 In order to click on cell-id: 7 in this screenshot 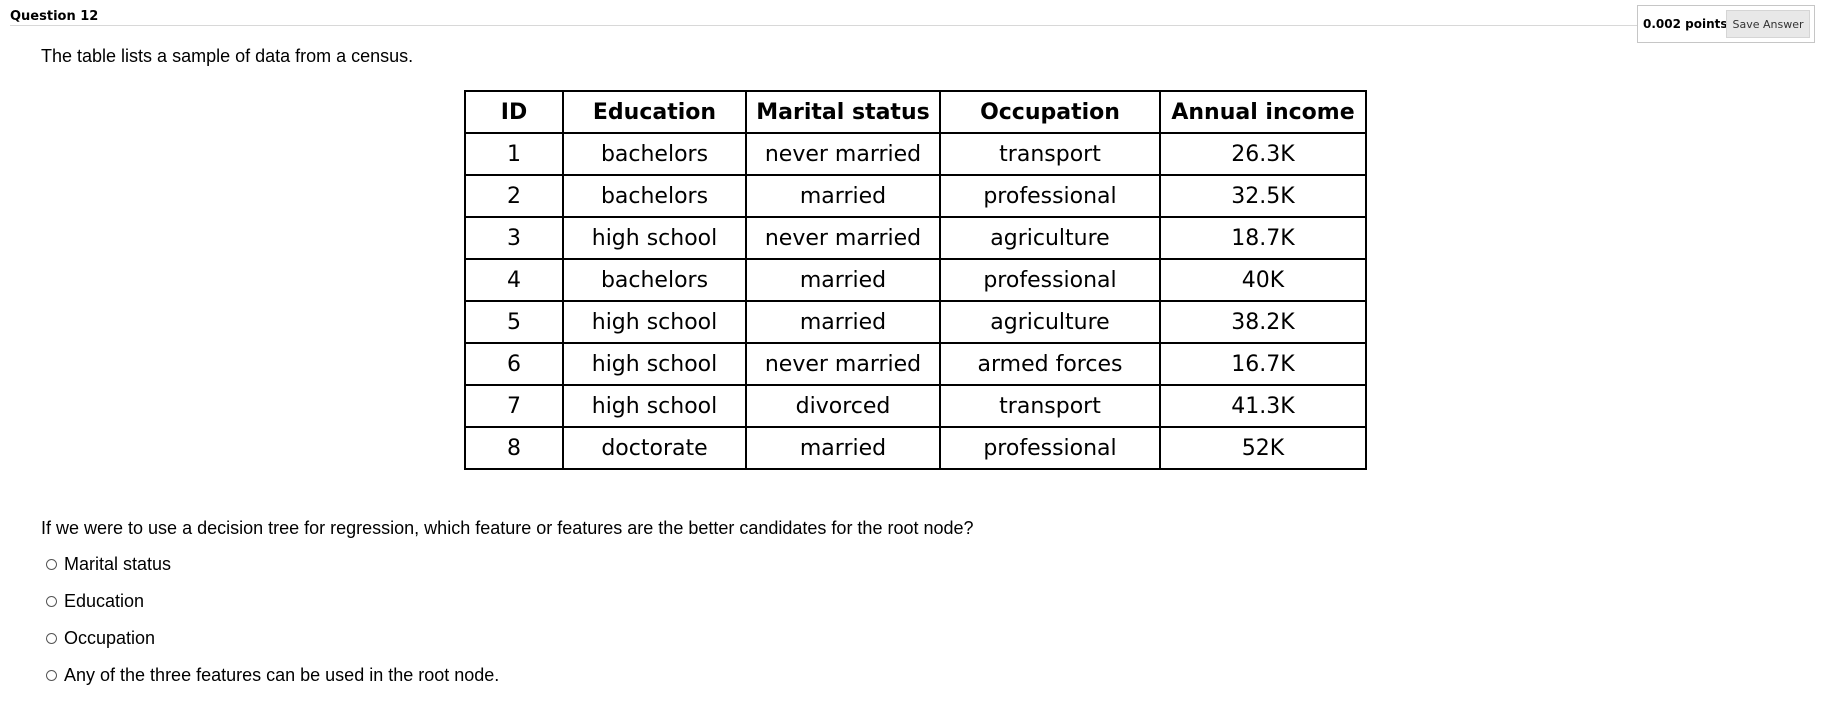, I will do `click(514, 406)`.